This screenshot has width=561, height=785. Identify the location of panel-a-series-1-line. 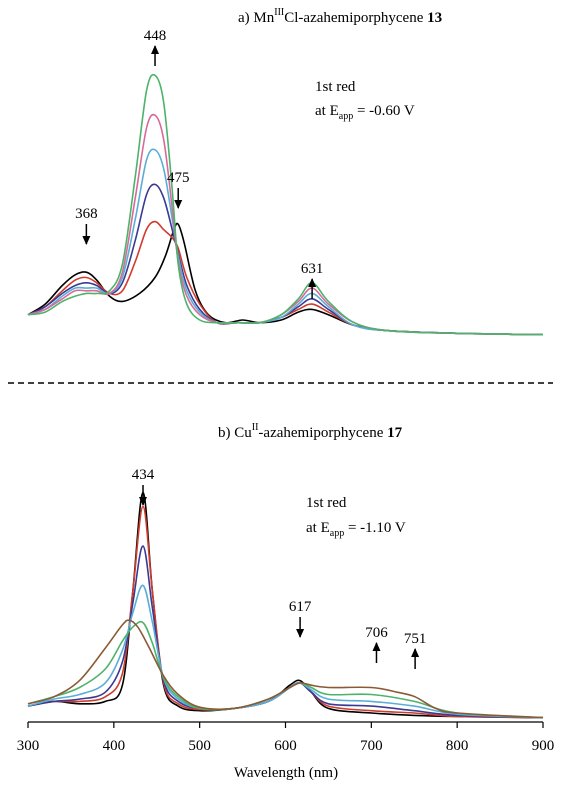
(285, 279).